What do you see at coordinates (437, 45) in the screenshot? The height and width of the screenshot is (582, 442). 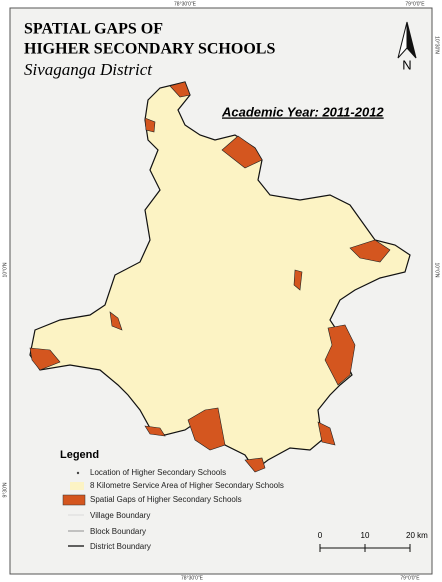 I see `graticule-label: 10°30'N` at bounding box center [437, 45].